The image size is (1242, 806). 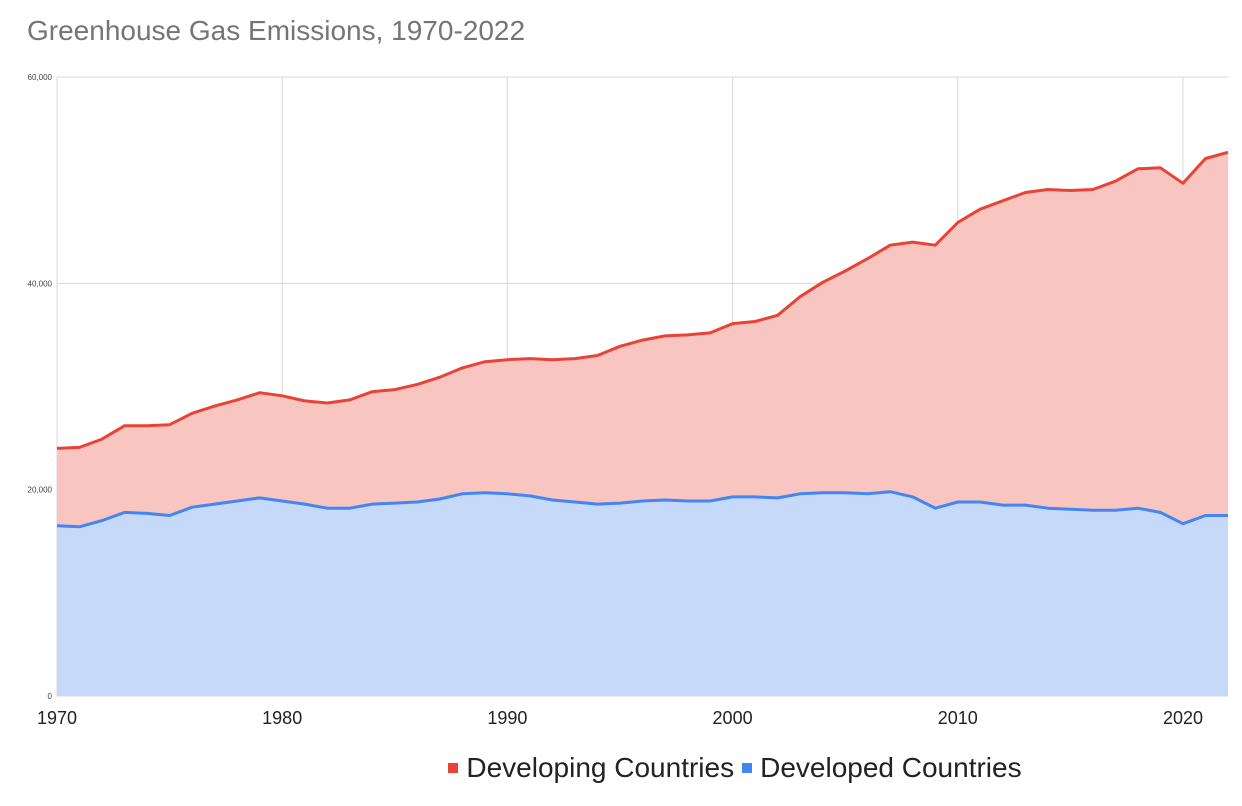 What do you see at coordinates (642, 509) in the screenshot?
I see `line-developed` at bounding box center [642, 509].